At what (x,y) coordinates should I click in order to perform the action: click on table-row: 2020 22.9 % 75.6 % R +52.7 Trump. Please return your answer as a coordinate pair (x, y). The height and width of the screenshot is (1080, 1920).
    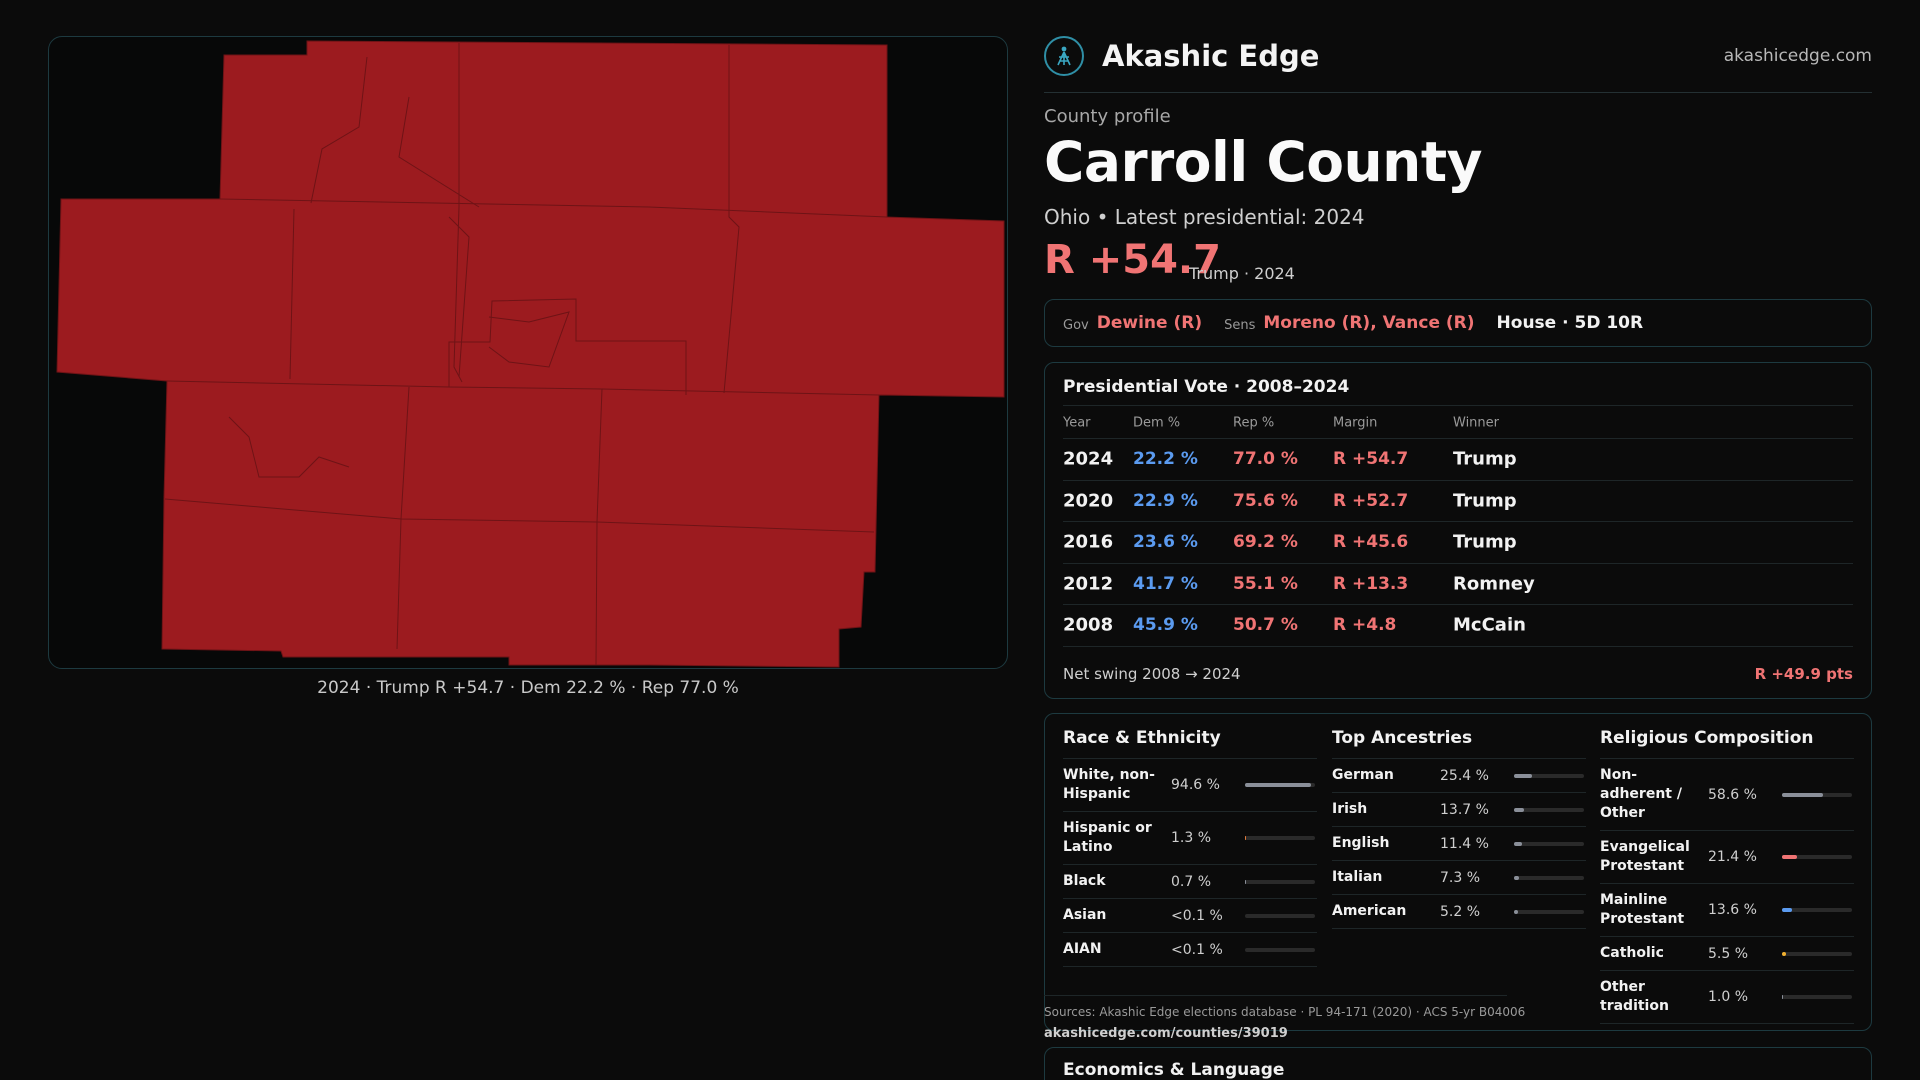
    Looking at the image, I should click on (1458, 501).